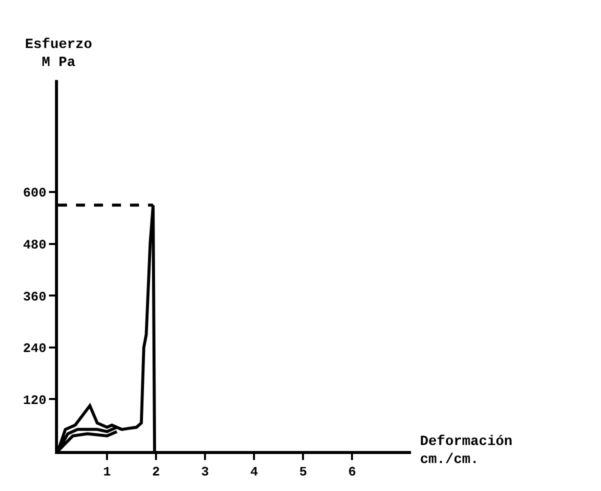 The image size is (601, 491). What do you see at coordinates (34, 400) in the screenshot?
I see `y-tick-label: 120` at bounding box center [34, 400].